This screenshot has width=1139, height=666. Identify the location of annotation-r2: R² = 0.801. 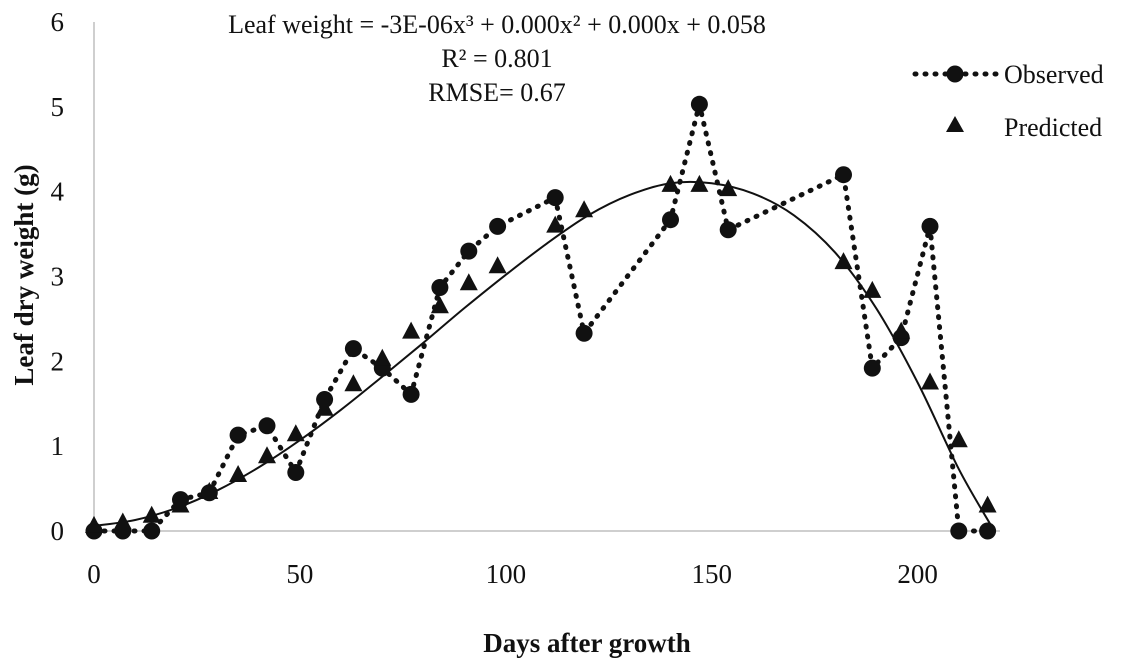
(496, 58).